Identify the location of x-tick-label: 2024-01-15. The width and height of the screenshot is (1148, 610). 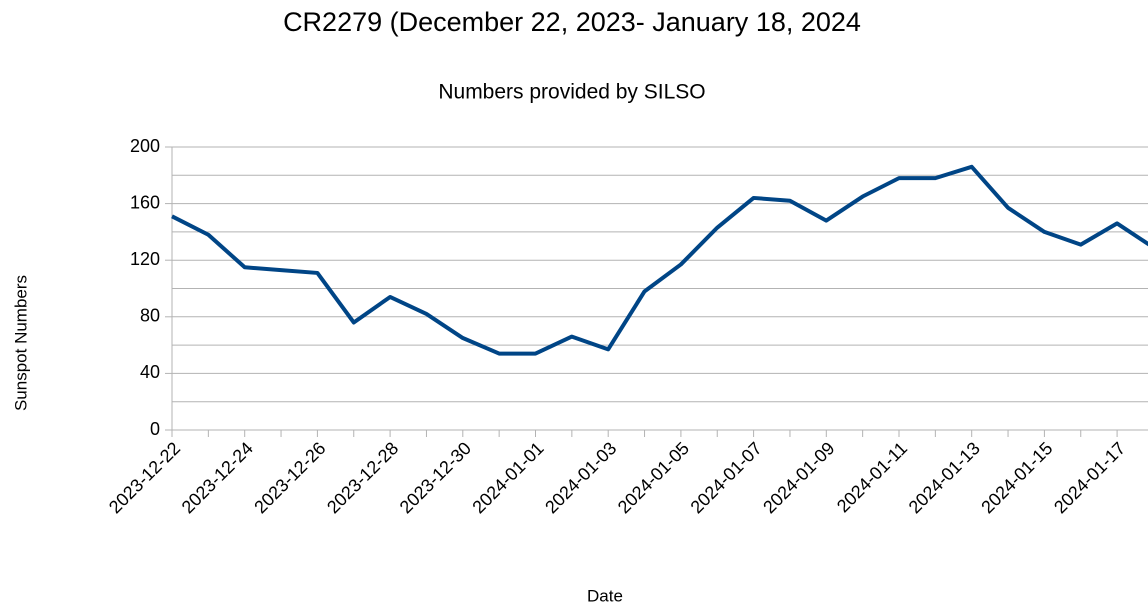
(1016, 477).